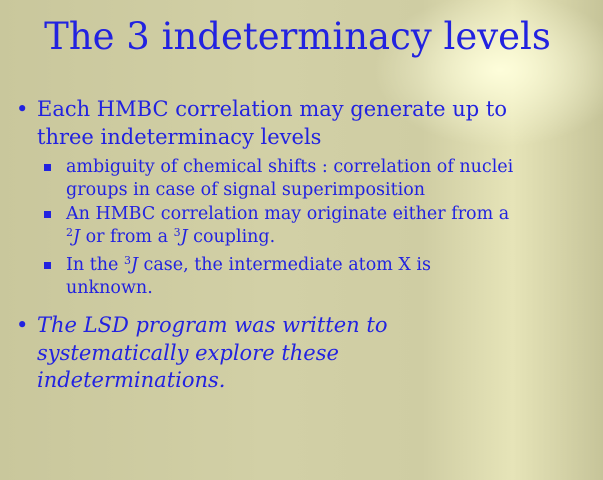  I want to click on bullet-line: systematically explore these, so click(188, 352).